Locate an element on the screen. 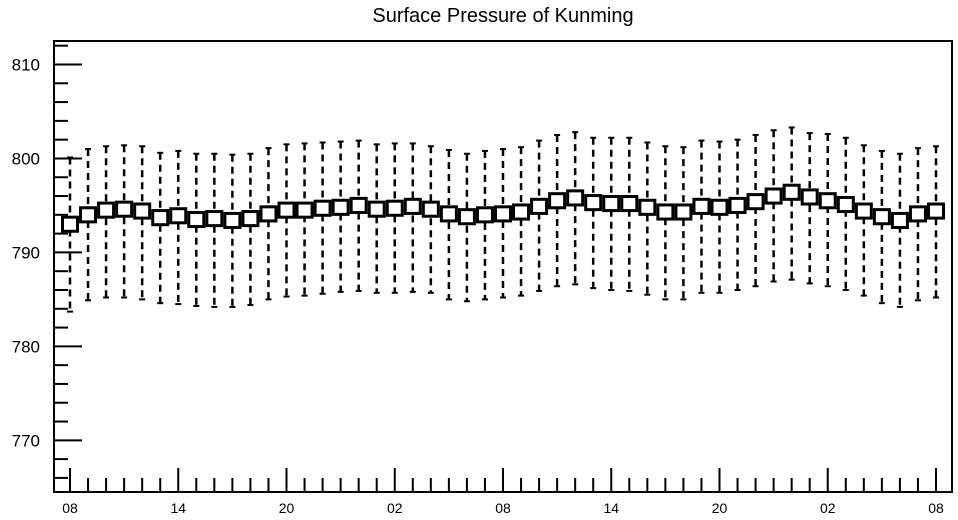 The image size is (958, 520). chart-title: Surface Pressure of Kunming is located at coordinates (502, 16).